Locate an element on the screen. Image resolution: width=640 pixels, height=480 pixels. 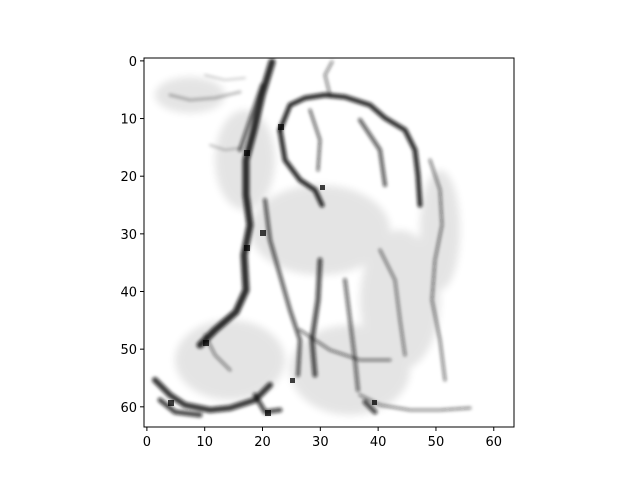
y-tick-label: 50 is located at coordinates (128, 350).